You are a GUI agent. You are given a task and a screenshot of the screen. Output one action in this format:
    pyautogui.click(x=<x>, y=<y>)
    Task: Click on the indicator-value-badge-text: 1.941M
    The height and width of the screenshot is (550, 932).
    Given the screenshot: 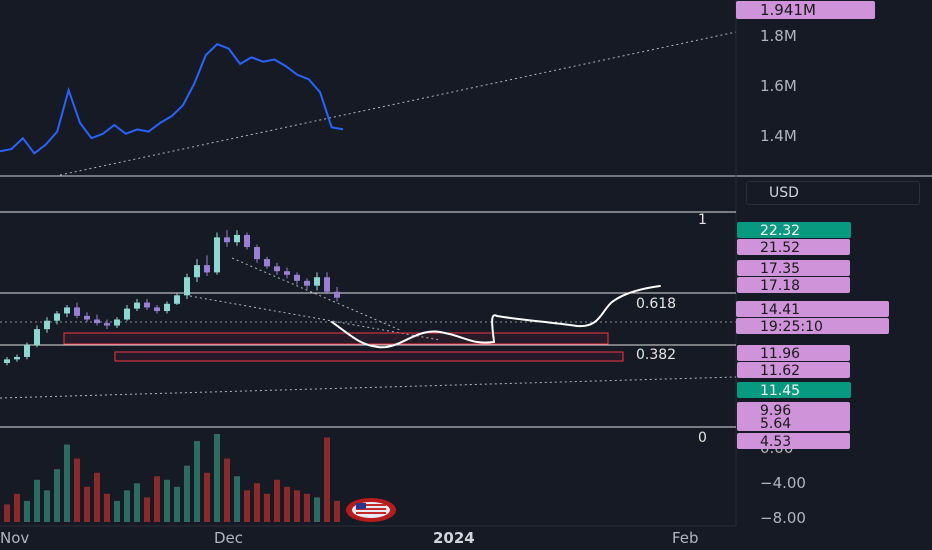 What is the action you would take?
    pyautogui.click(x=788, y=10)
    